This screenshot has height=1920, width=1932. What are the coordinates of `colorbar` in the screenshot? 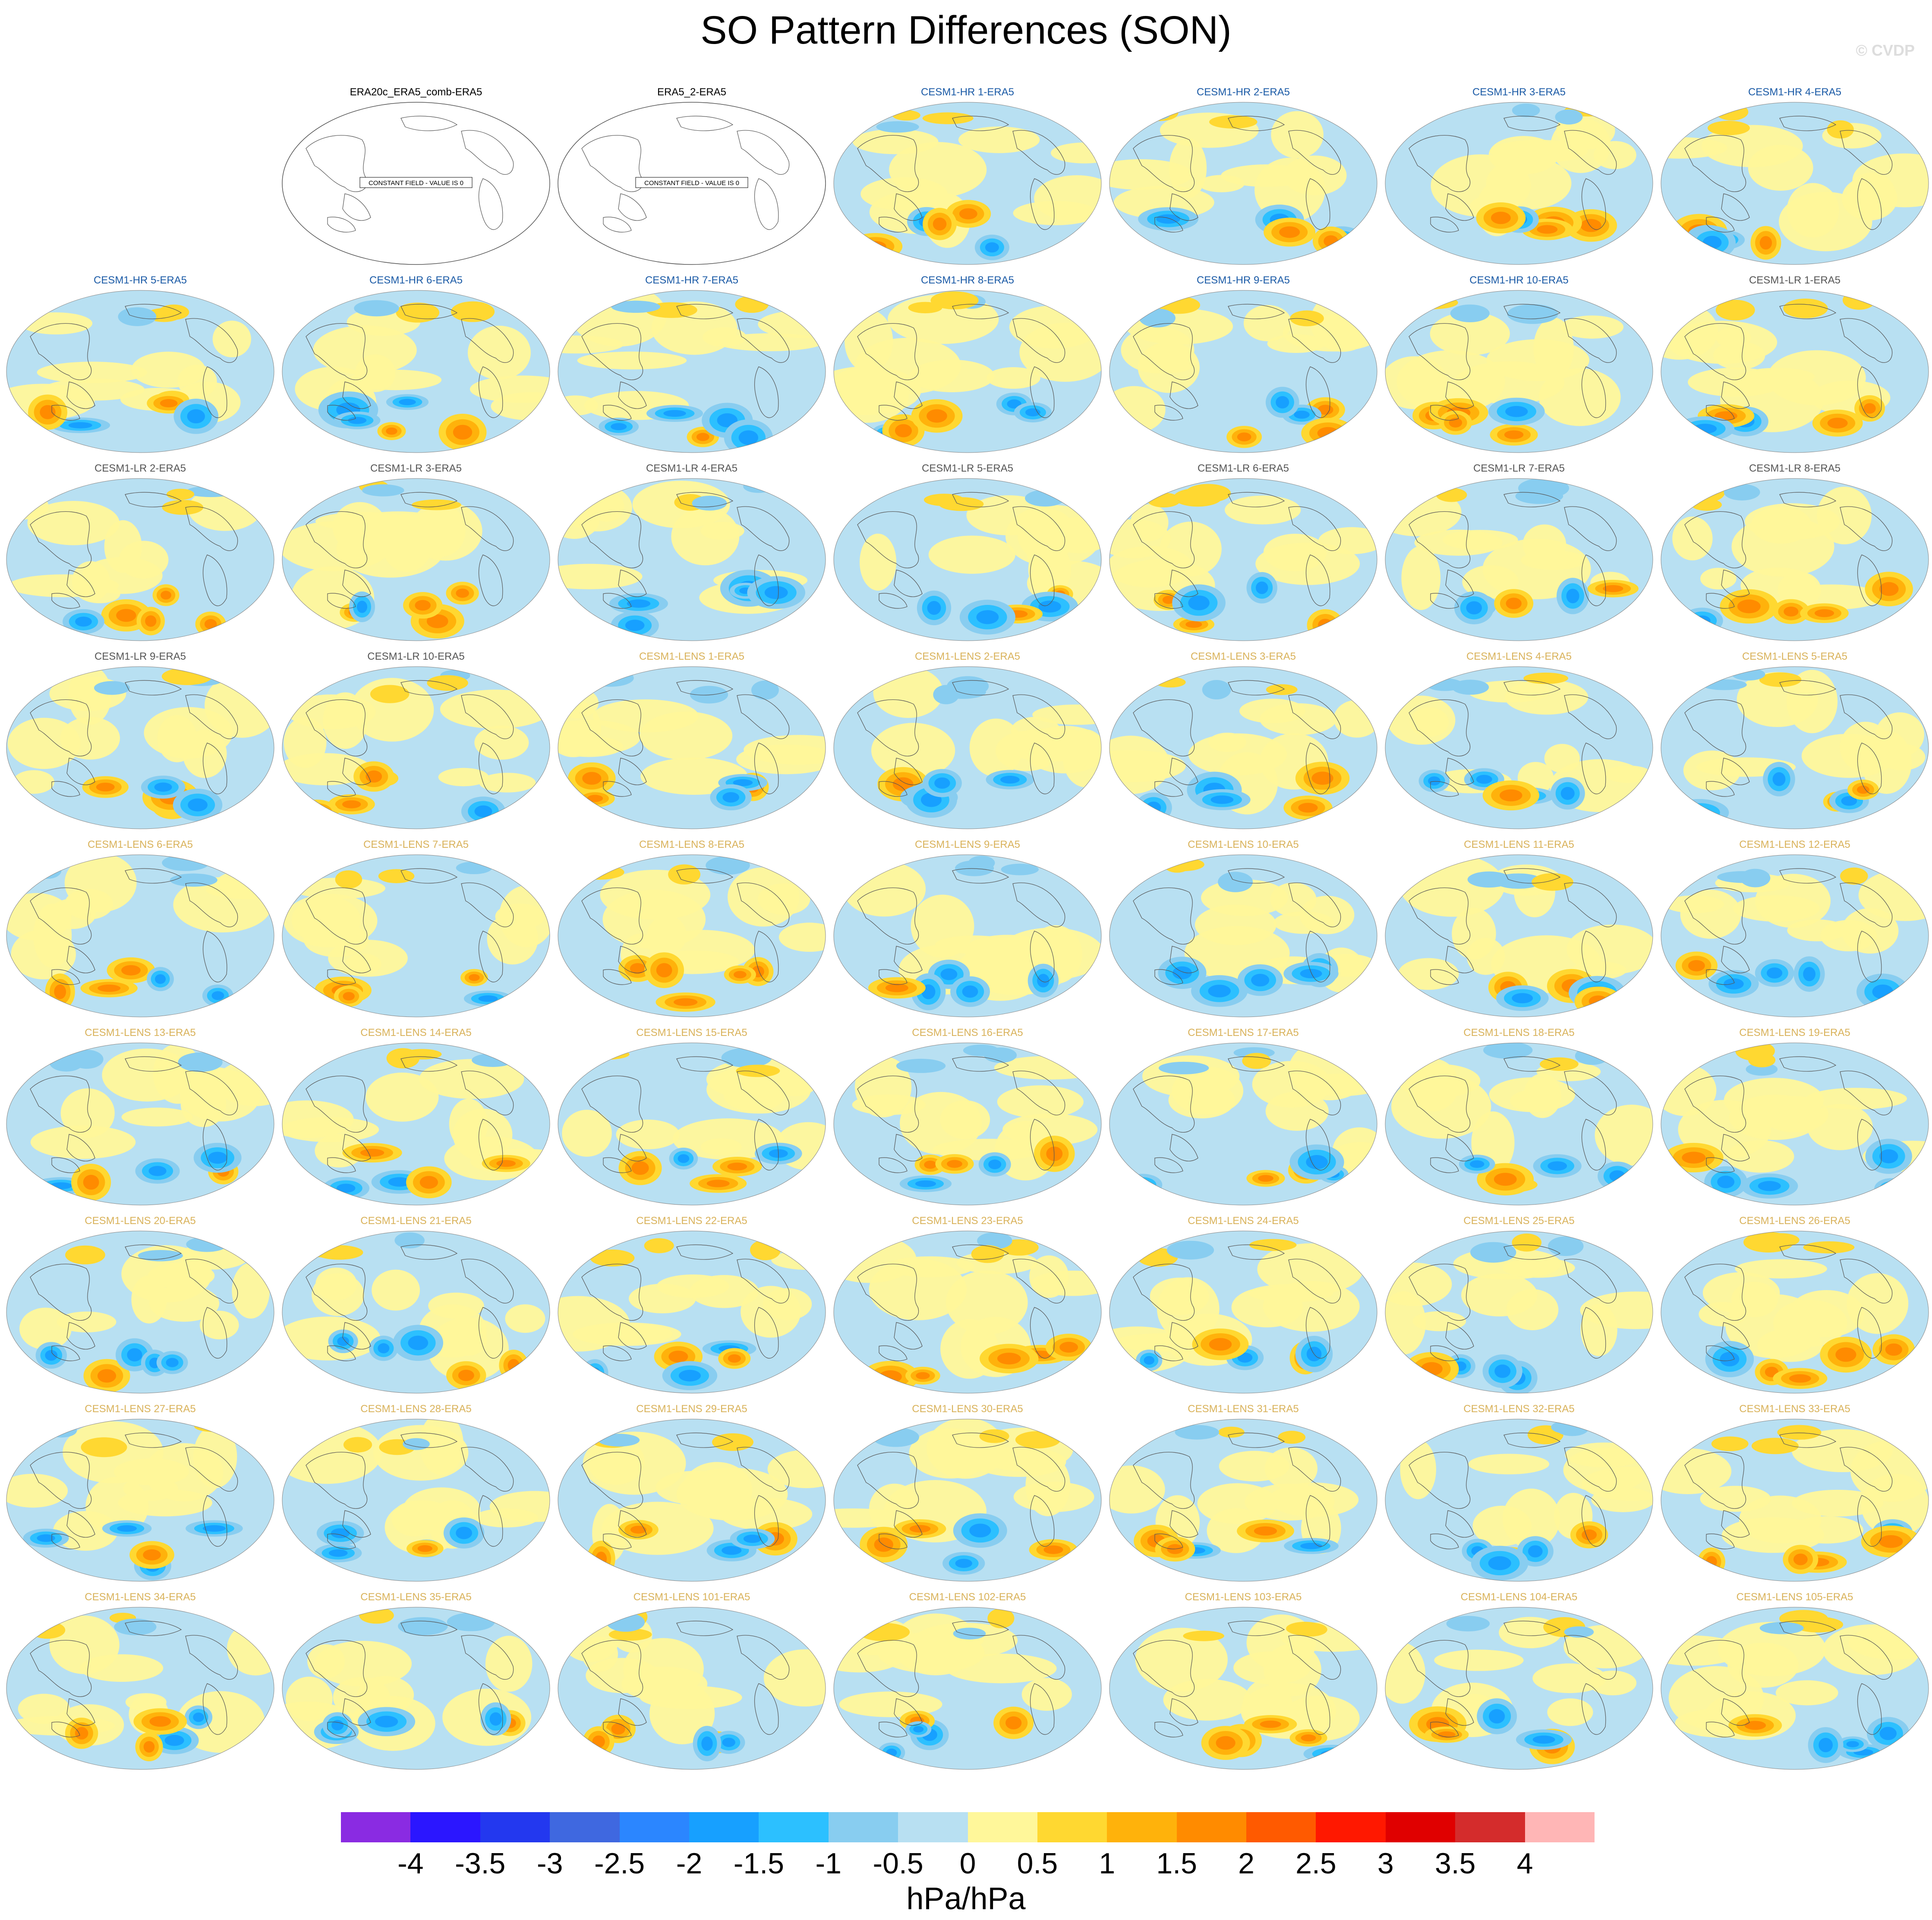 It's located at (968, 1827).